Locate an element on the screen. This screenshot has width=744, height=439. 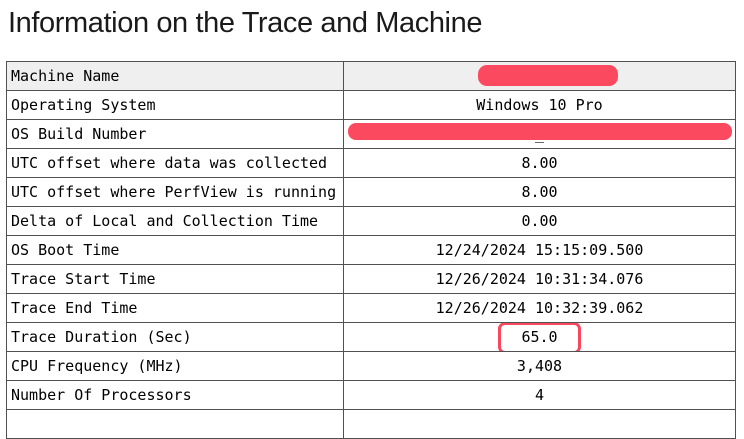
table-row: OS Build Number _ is located at coordinates (371, 134).